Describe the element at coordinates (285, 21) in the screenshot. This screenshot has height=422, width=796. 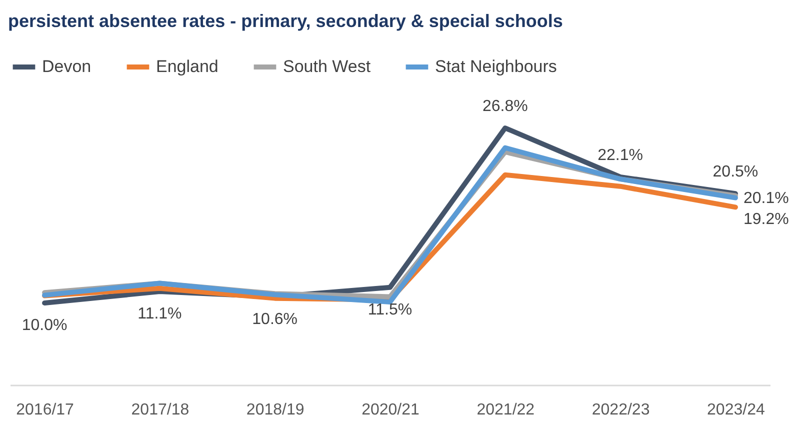
I see `chart-title: persistent absentee rates - primary, secondary & special schools` at that location.